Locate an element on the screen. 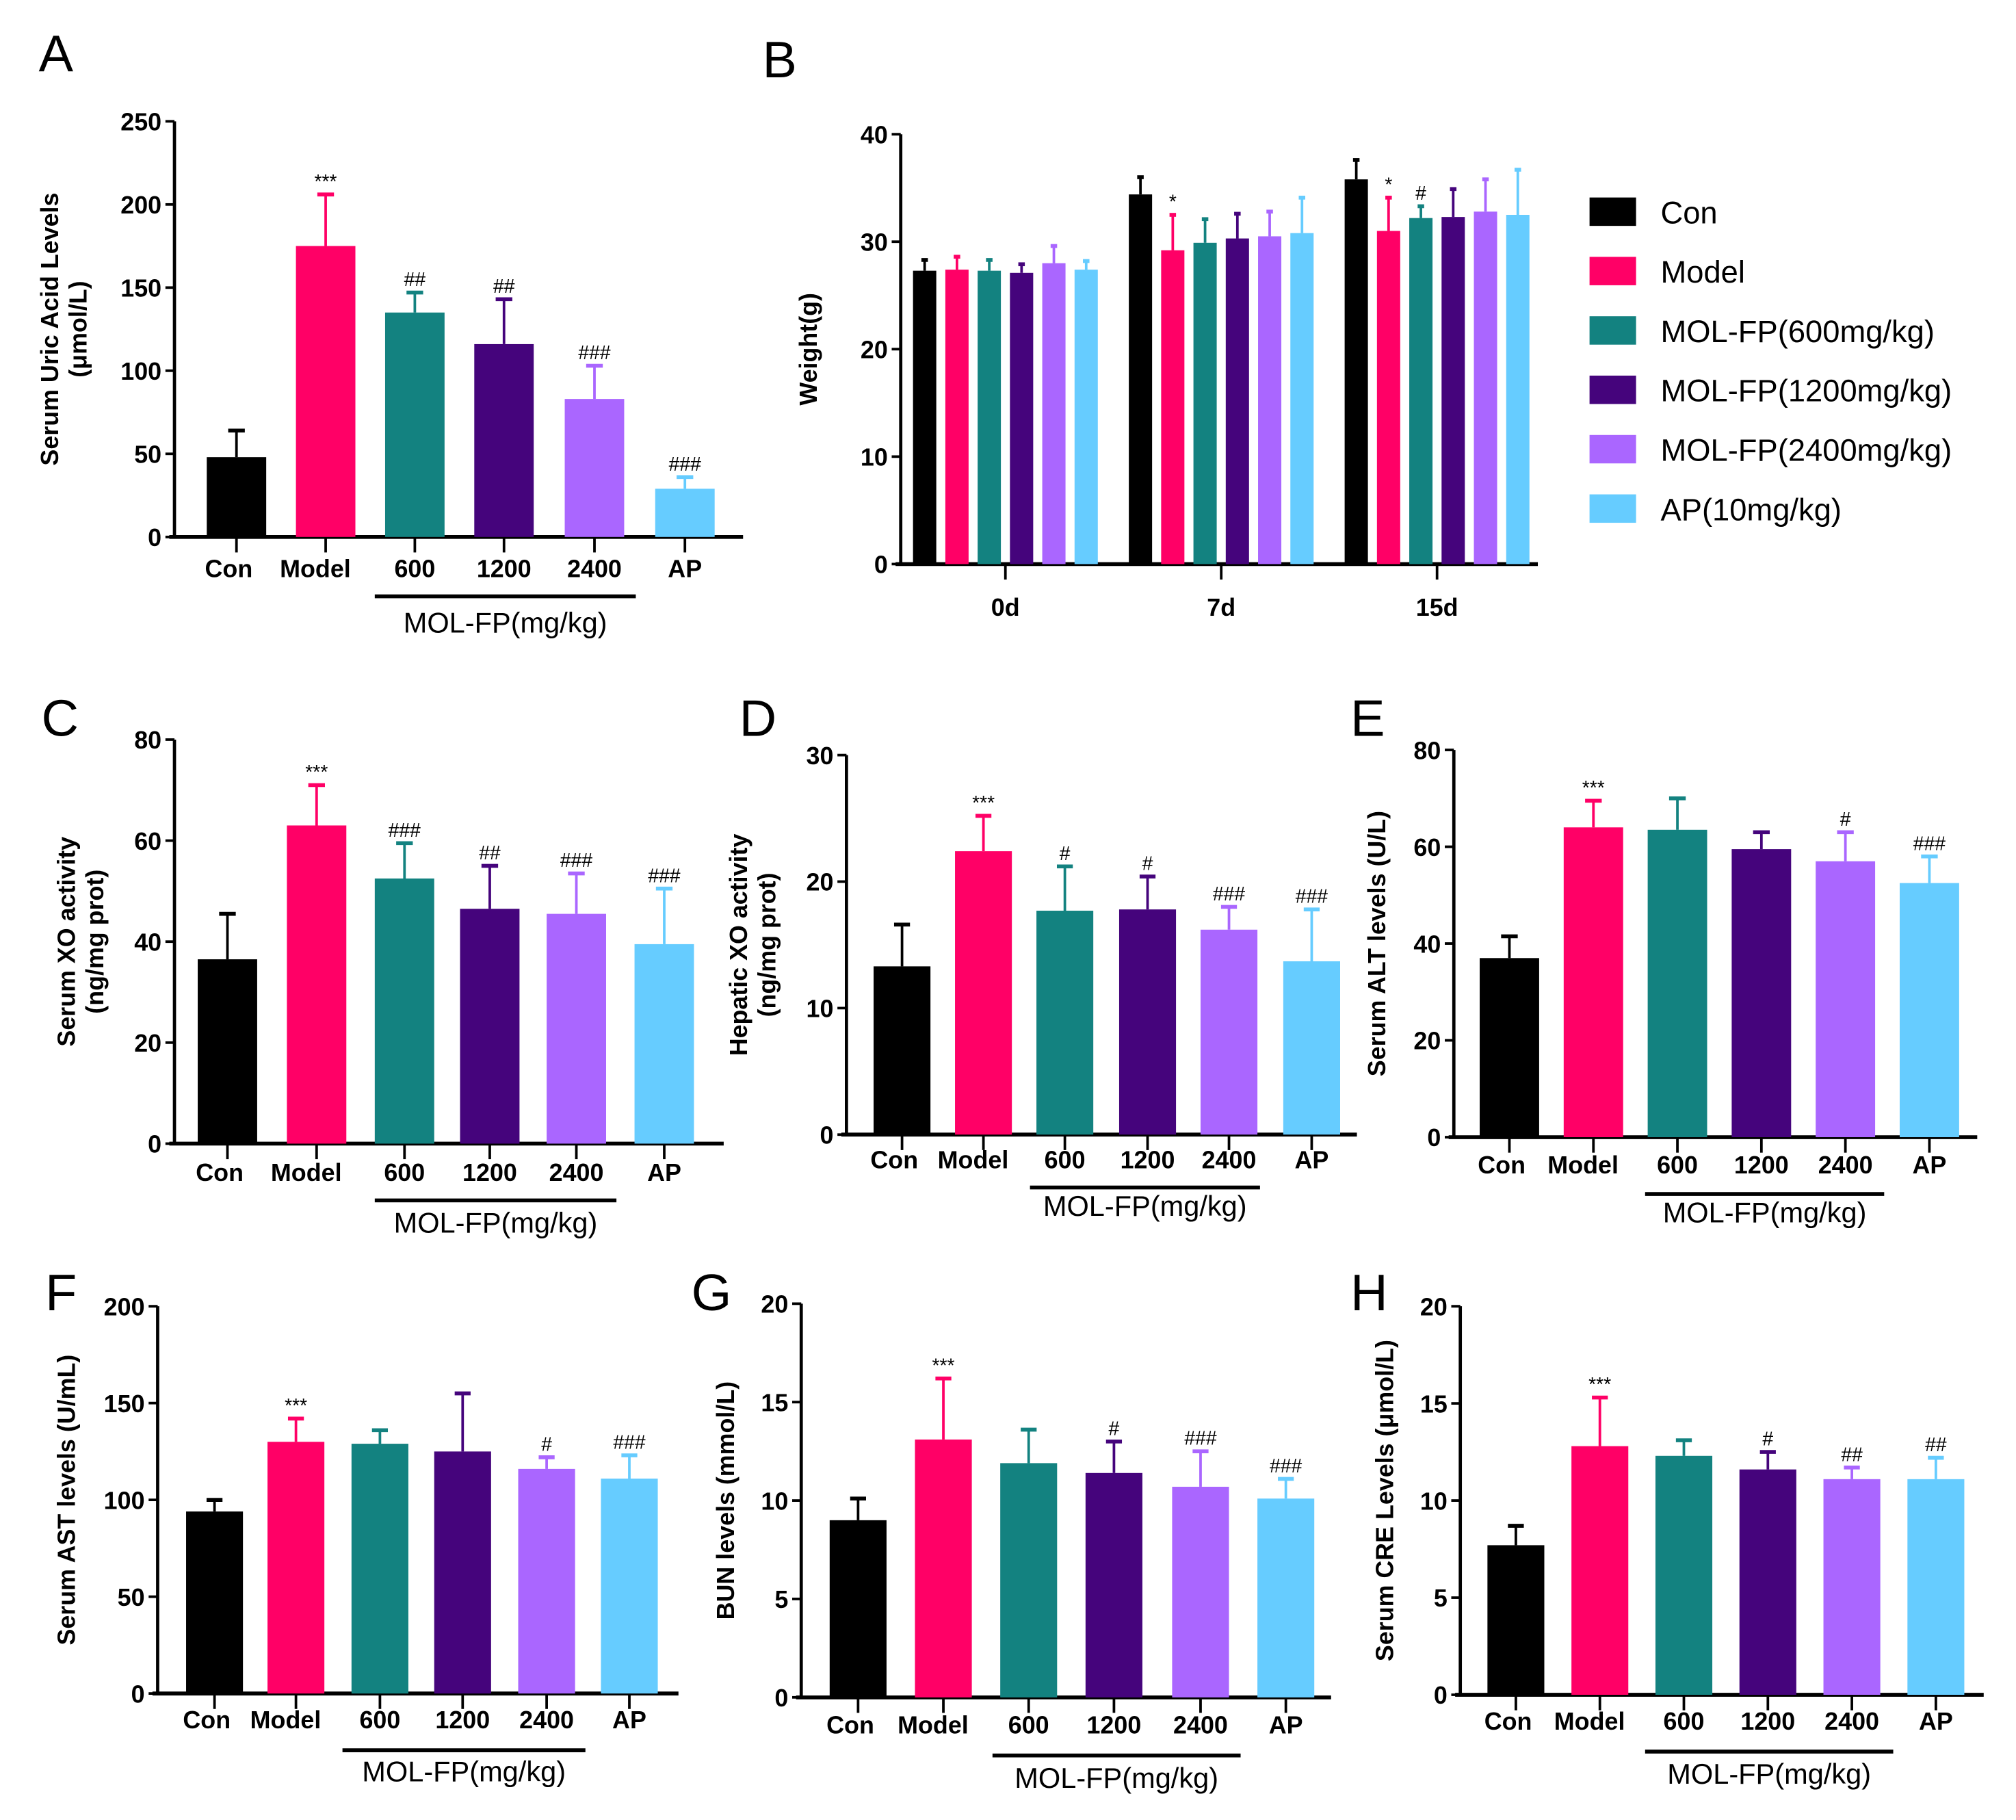 Image resolution: width=2016 pixels, height=1820 pixels. y-axis-label: (μmol/L) is located at coordinates (78, 329).